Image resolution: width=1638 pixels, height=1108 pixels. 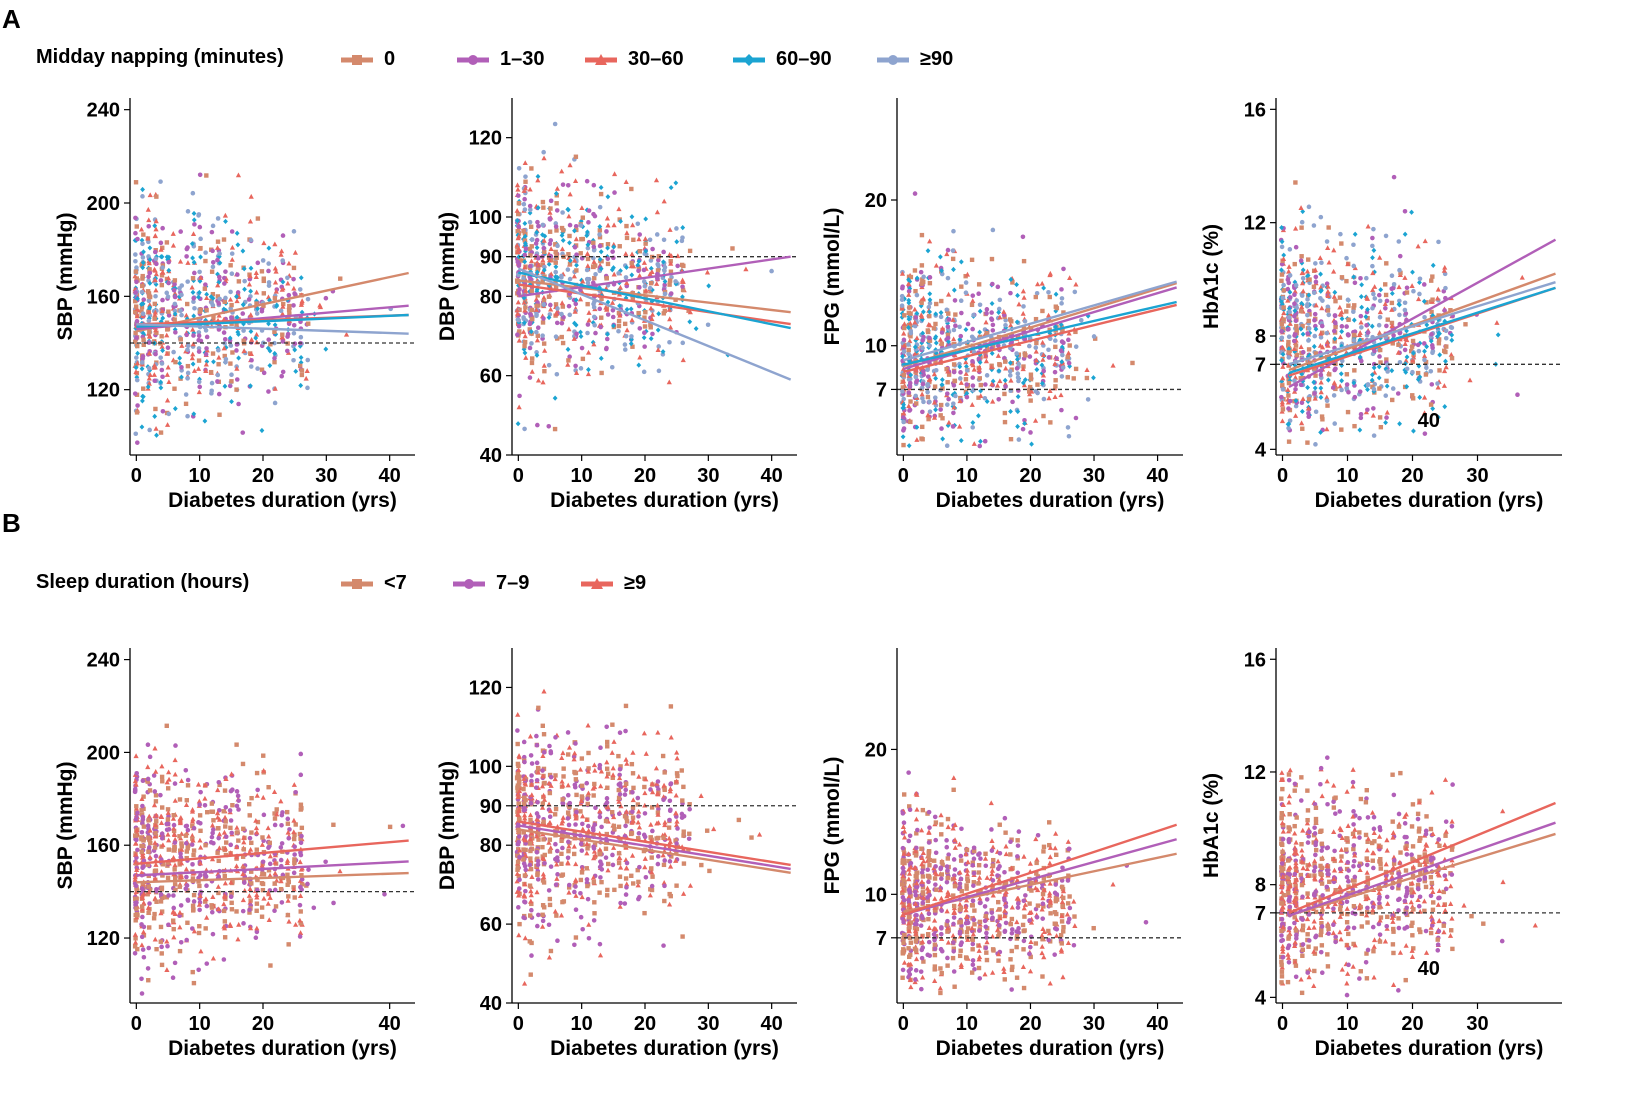 What do you see at coordinates (1040, 321) in the screenshot?
I see `fit-line-≥90` at bounding box center [1040, 321].